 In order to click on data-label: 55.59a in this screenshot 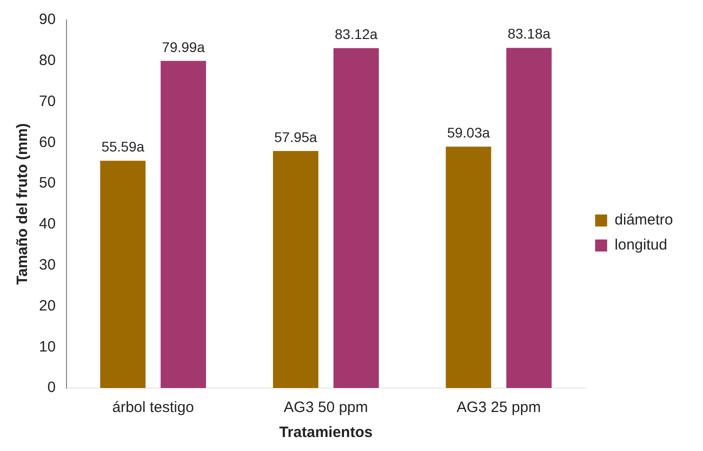, I will do `click(122, 146)`.